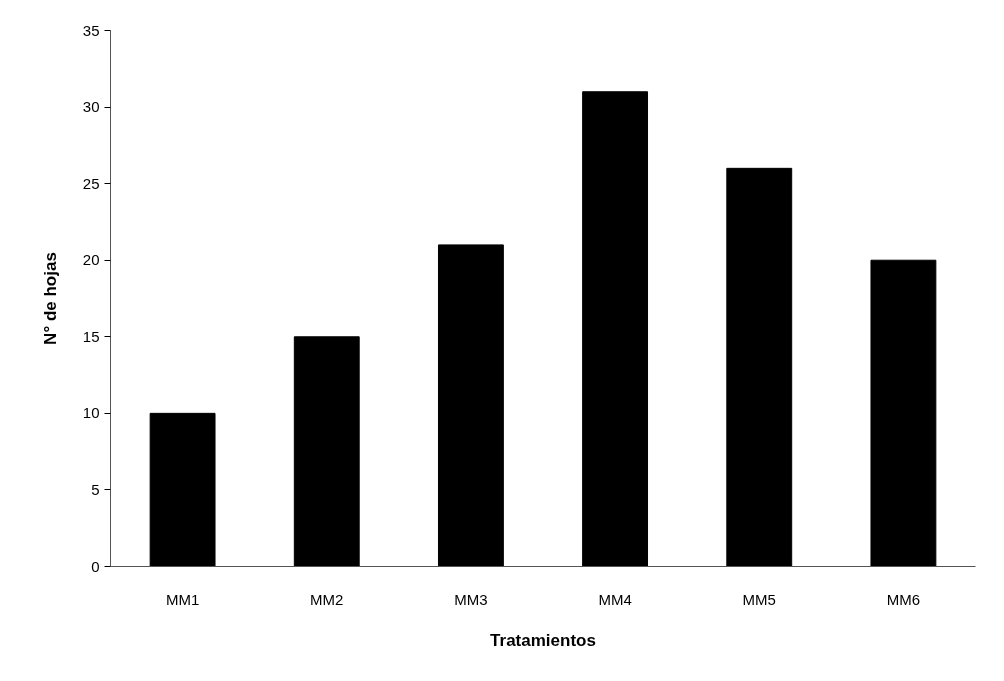 This screenshot has width=1004, height=681. I want to click on x-tick-label: MM6, so click(903, 599).